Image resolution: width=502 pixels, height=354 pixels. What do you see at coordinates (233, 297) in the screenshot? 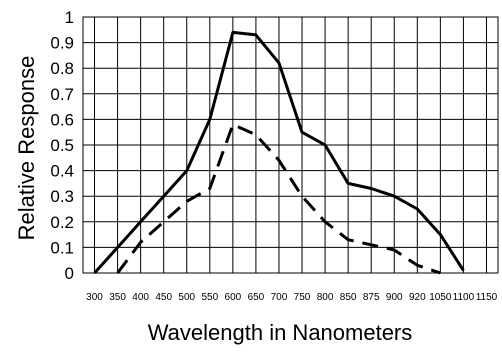
I see `x-tick-label: 600` at bounding box center [233, 297].